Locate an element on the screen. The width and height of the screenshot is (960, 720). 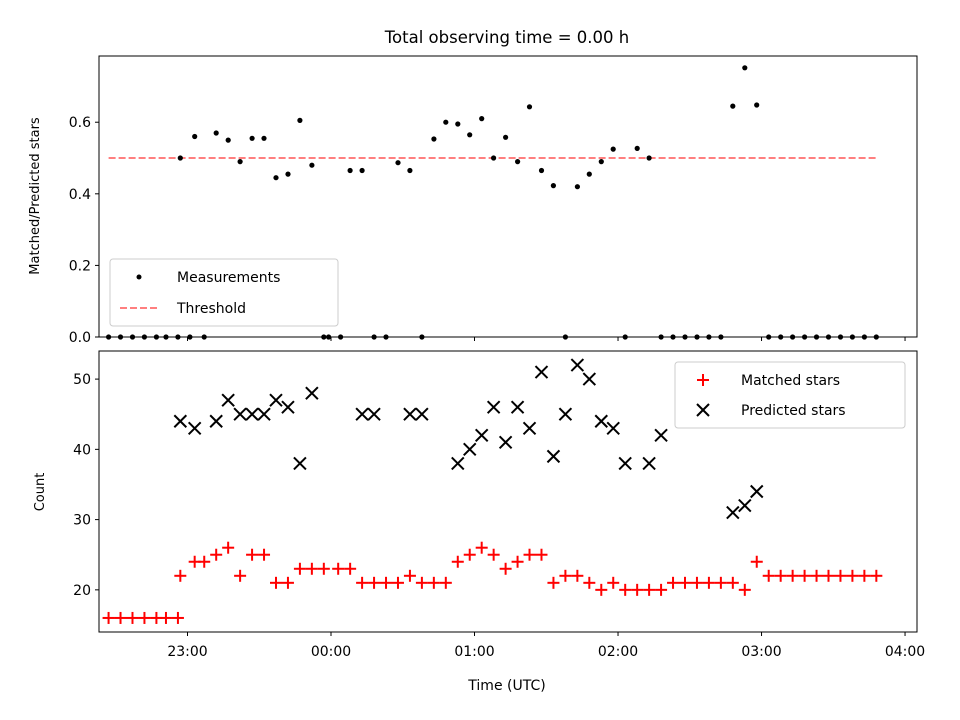
ratio-x-ticks is located at coordinates (546, 339).